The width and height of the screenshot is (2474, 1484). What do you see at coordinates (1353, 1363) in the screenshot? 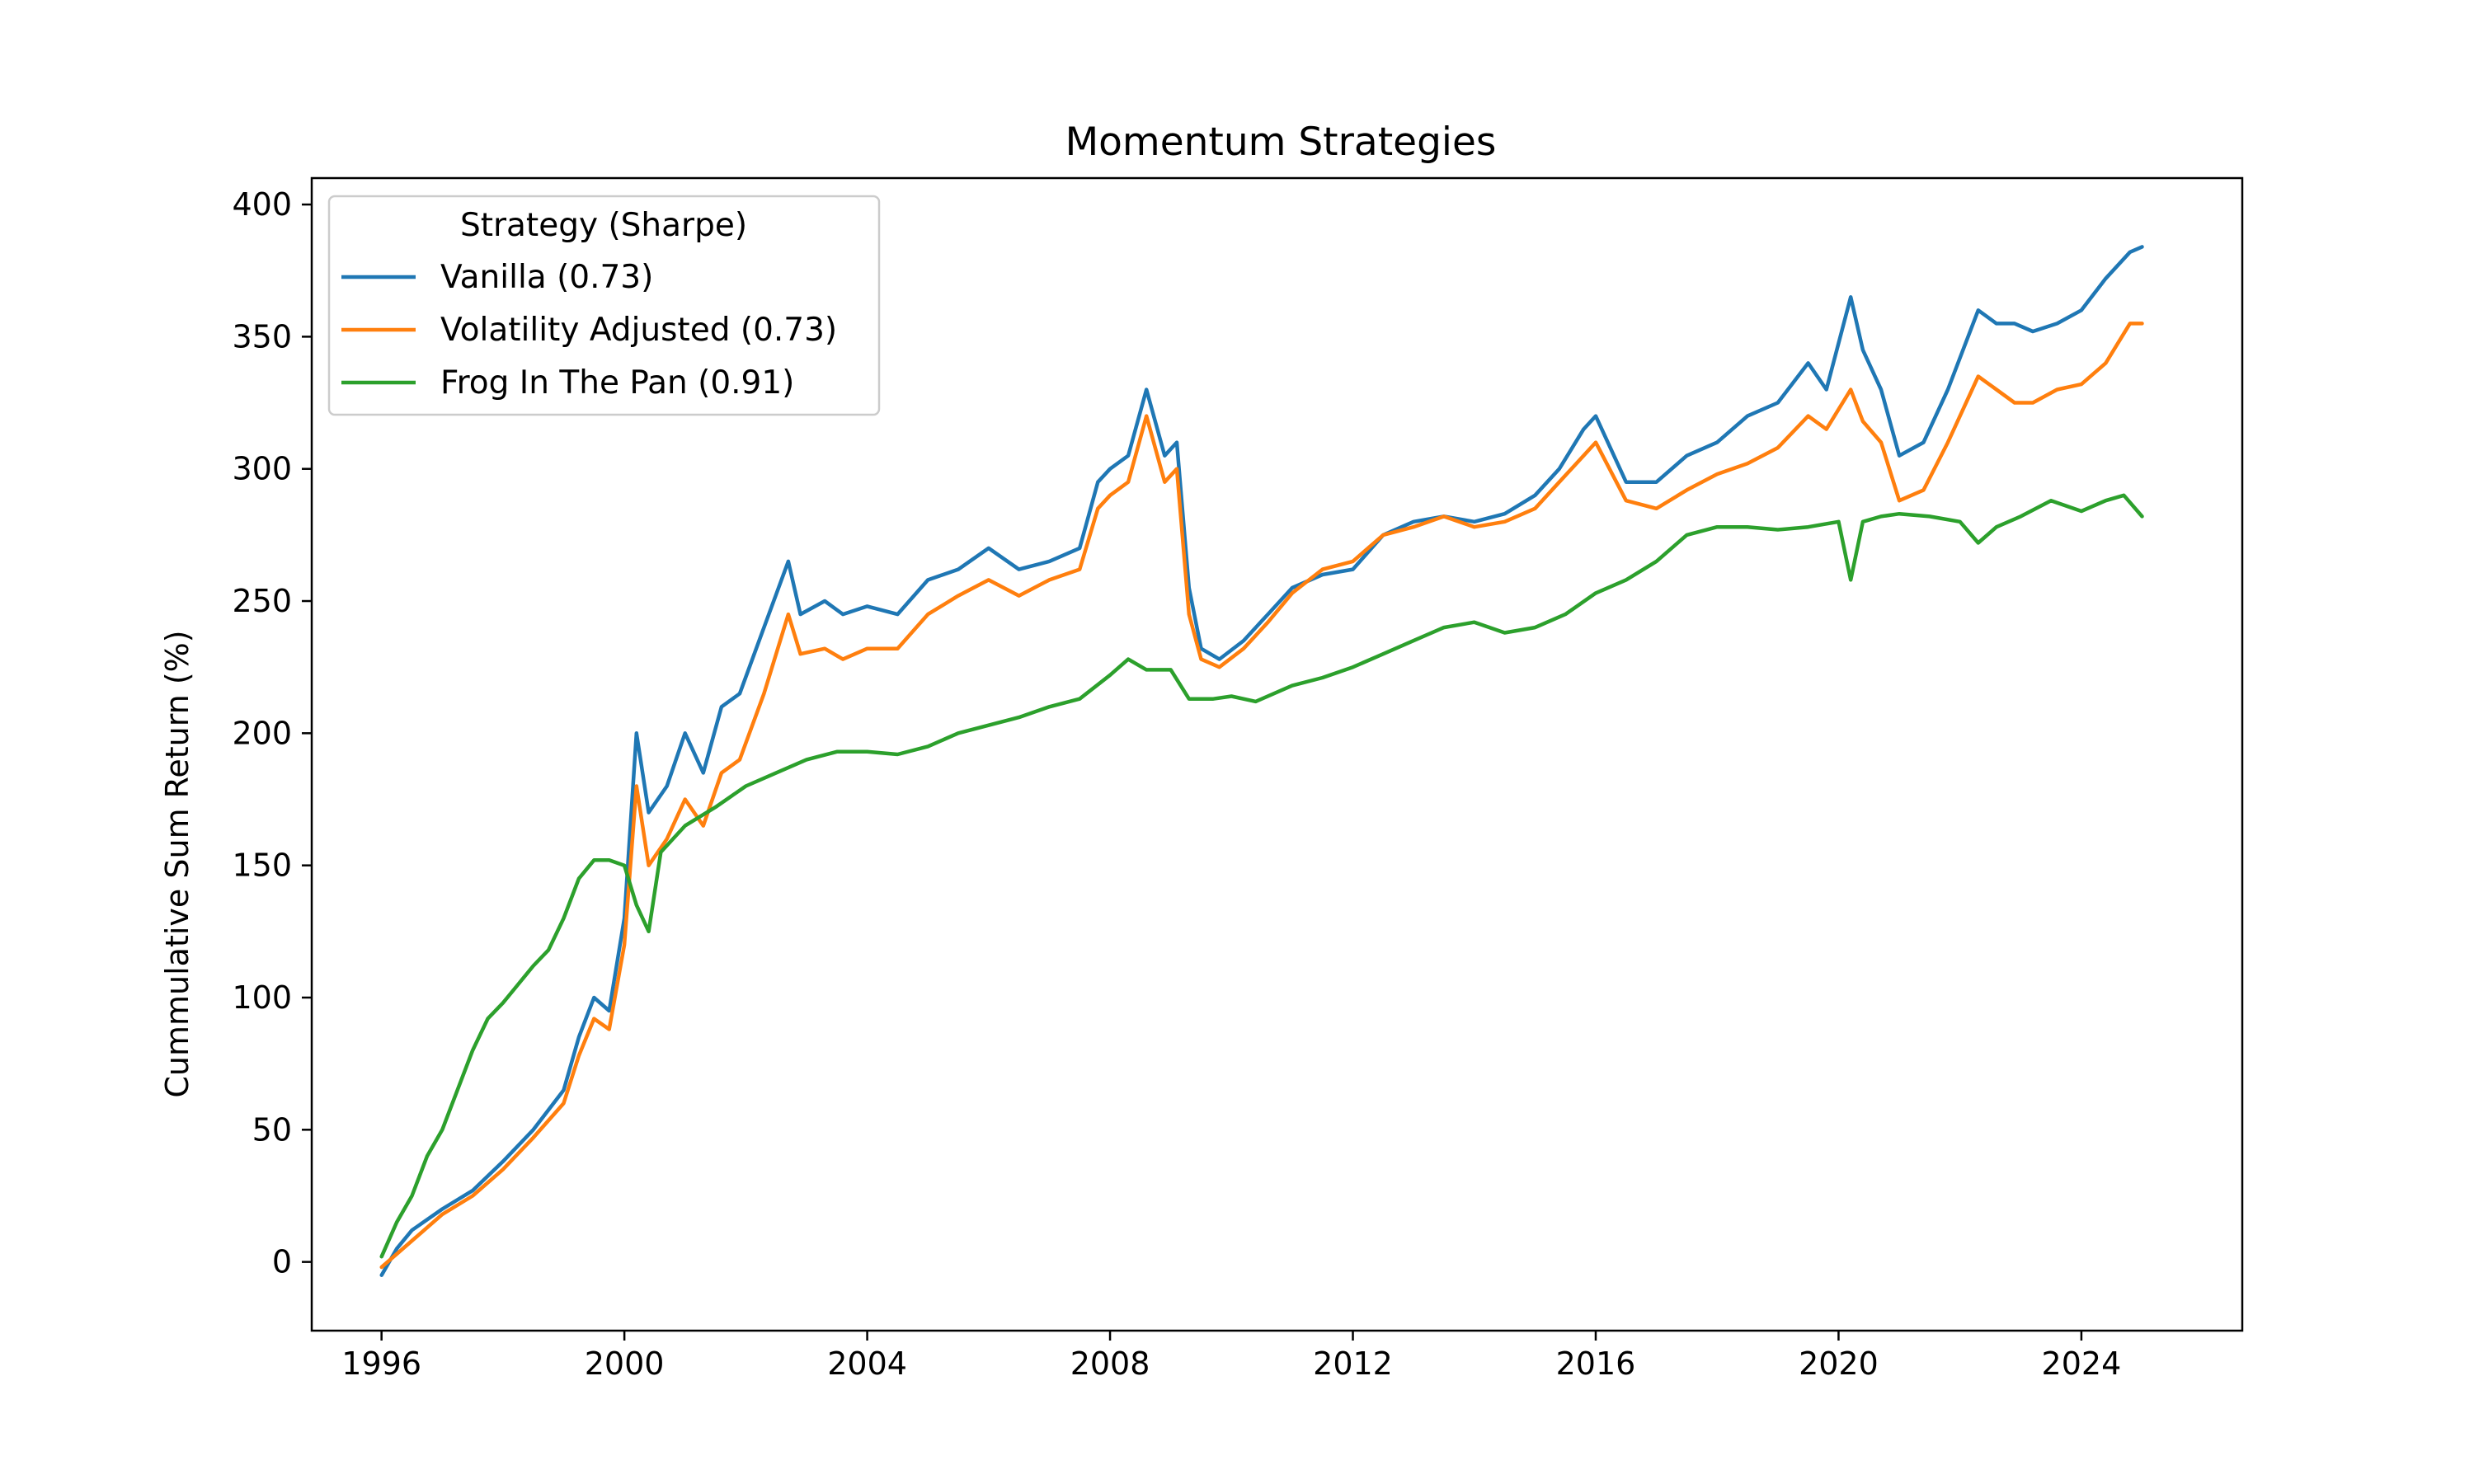
I see `x-tick-label: 2012` at bounding box center [1353, 1363].